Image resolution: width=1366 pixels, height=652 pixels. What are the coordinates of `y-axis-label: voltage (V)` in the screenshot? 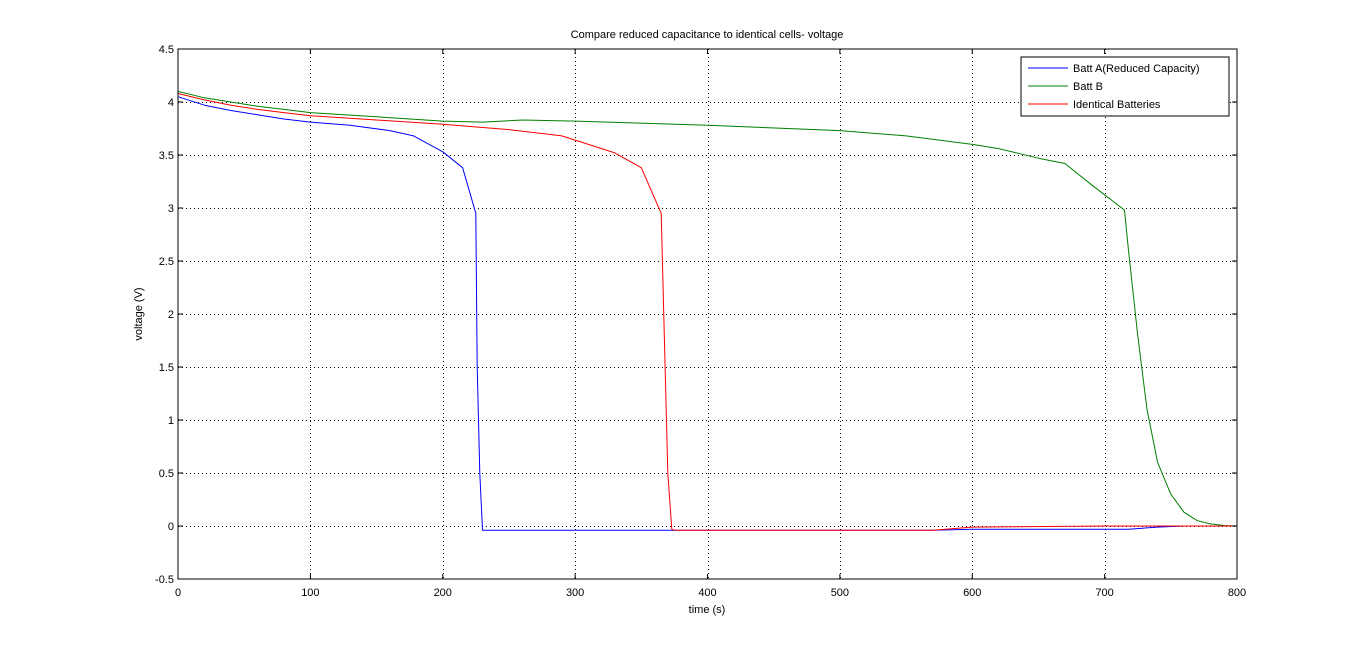 It's located at (139, 313).